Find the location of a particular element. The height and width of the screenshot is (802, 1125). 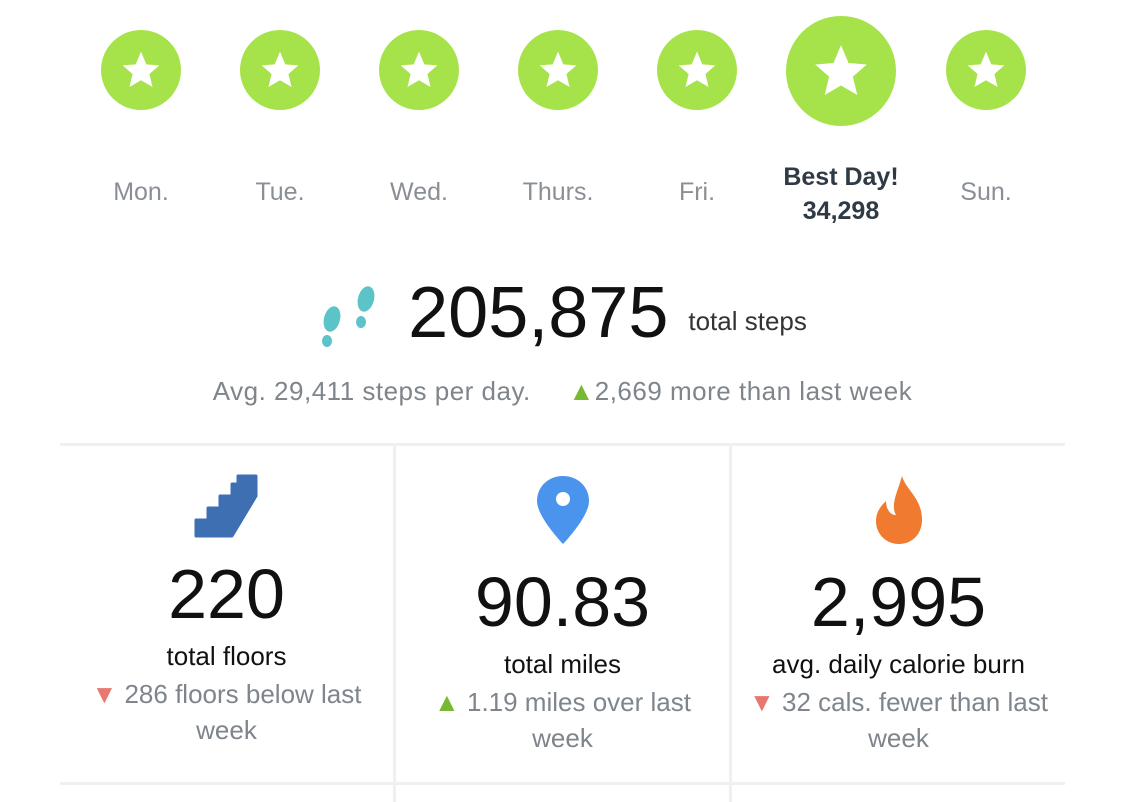

stairs-icon is located at coordinates (226, 510).